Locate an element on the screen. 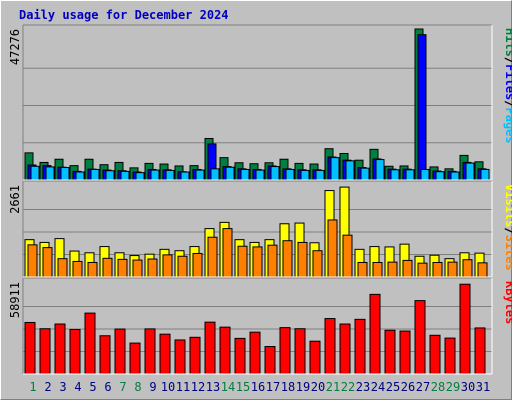 Image resolution: width=512 pixels, height=400 pixels. x-tick-label-day-28: 28 is located at coordinates (438, 387).